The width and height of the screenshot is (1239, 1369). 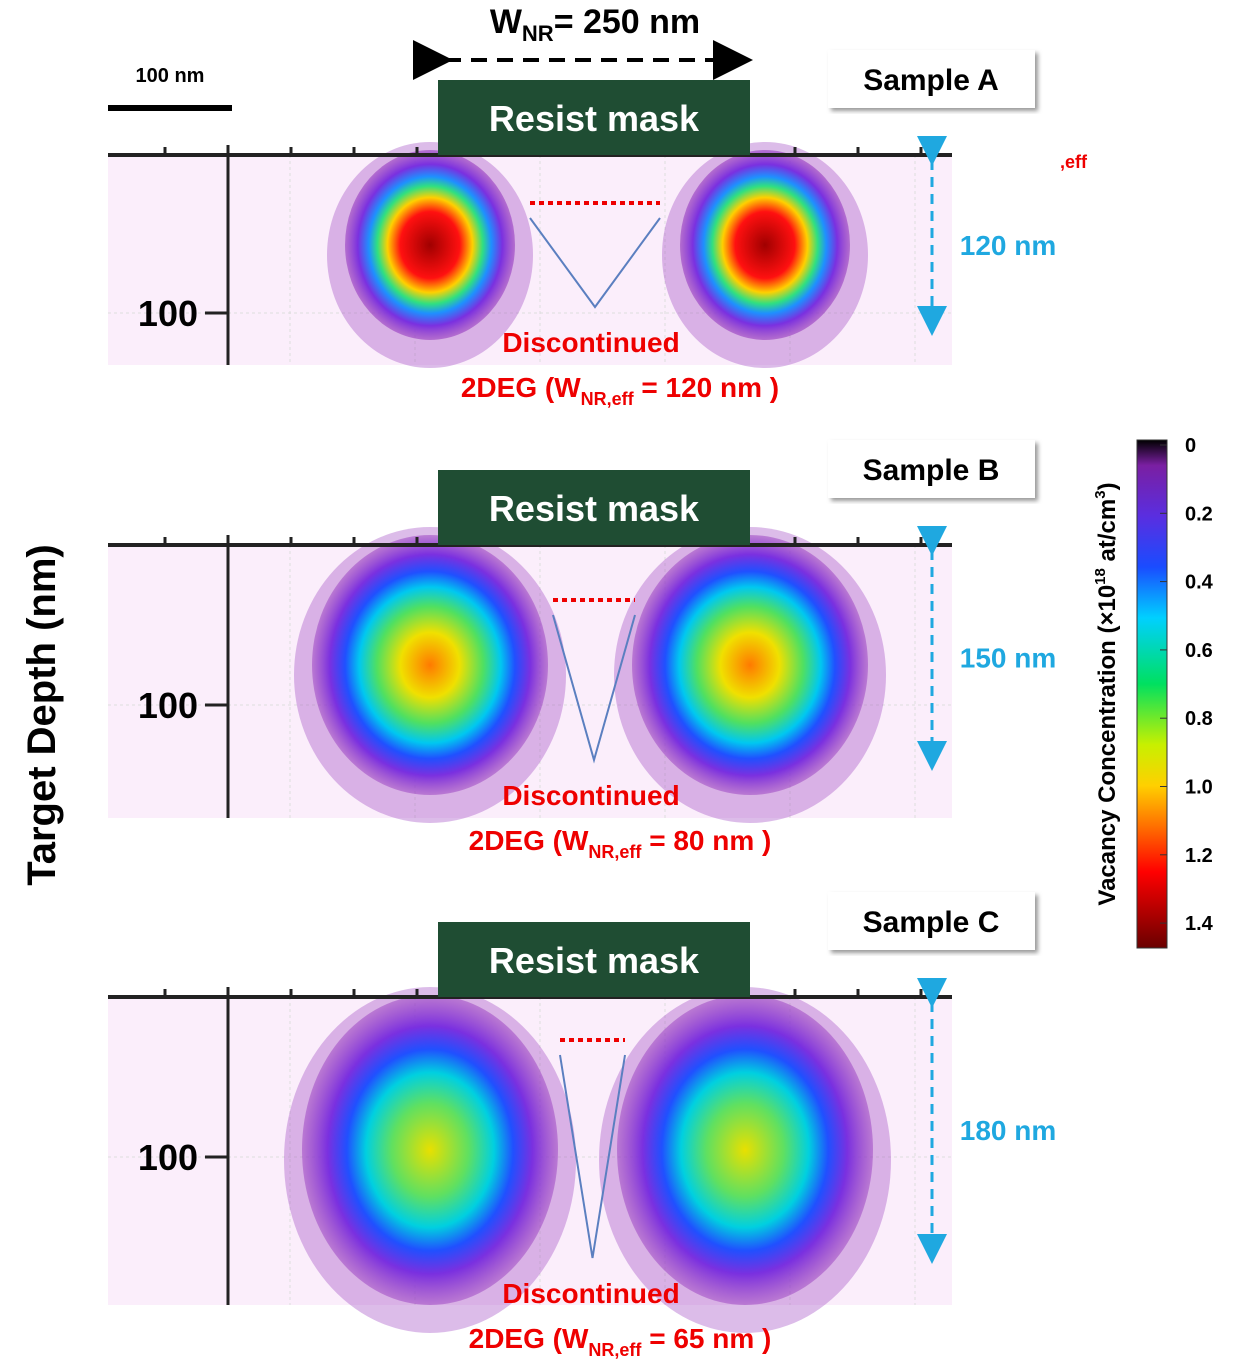 What do you see at coordinates (1190, 446) in the screenshot?
I see `colorbar-tick-label: 0` at bounding box center [1190, 446].